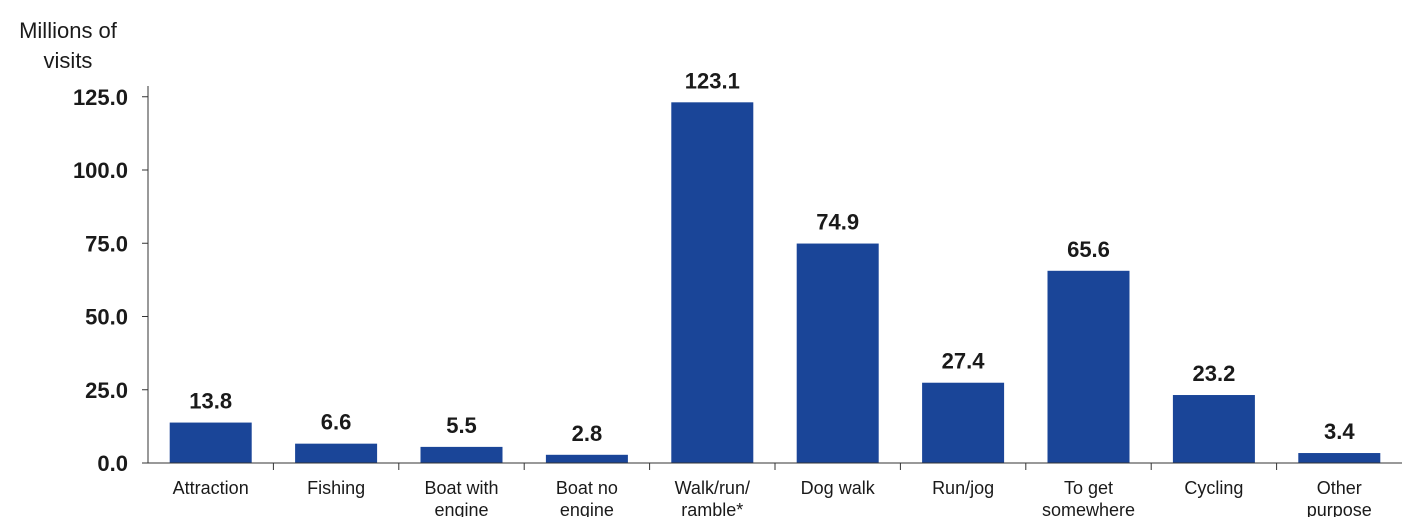  What do you see at coordinates (461, 488) in the screenshot?
I see `x-tick-label: Boat with` at bounding box center [461, 488].